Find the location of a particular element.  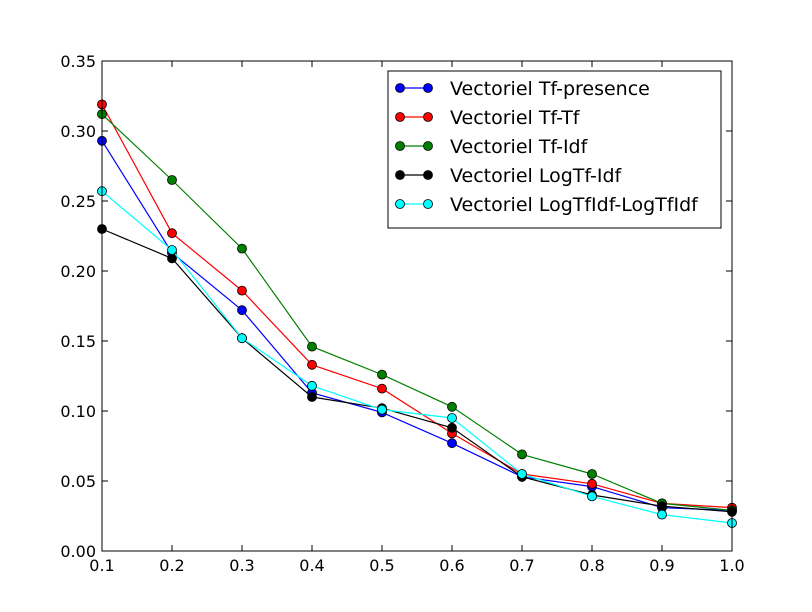

legend-entry: Vectoriel Tf-presence is located at coordinates (522, 89).